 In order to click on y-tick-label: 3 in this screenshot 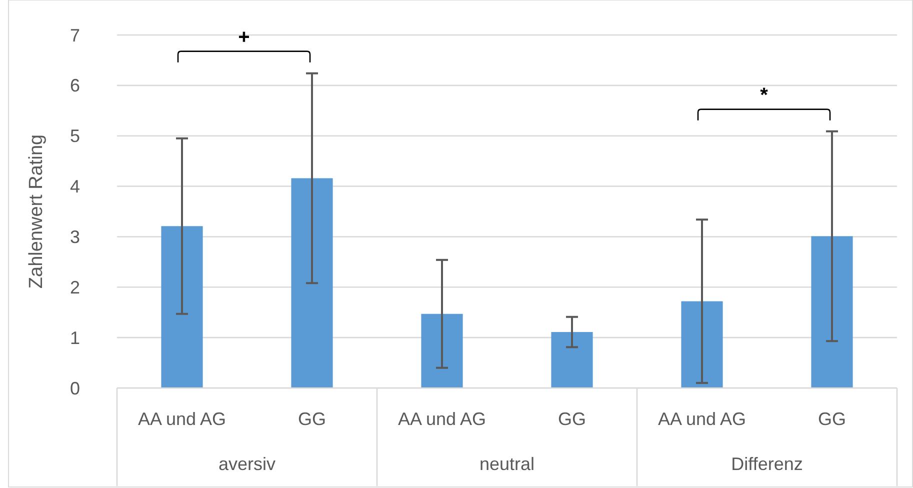, I will do `click(75, 237)`.